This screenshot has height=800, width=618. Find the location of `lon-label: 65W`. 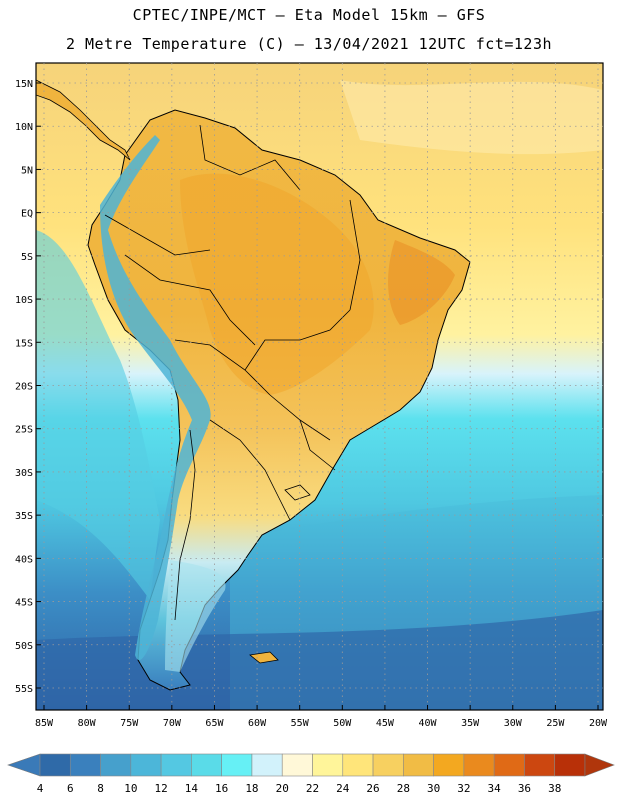

lon-label: 65W is located at coordinates (214, 723).